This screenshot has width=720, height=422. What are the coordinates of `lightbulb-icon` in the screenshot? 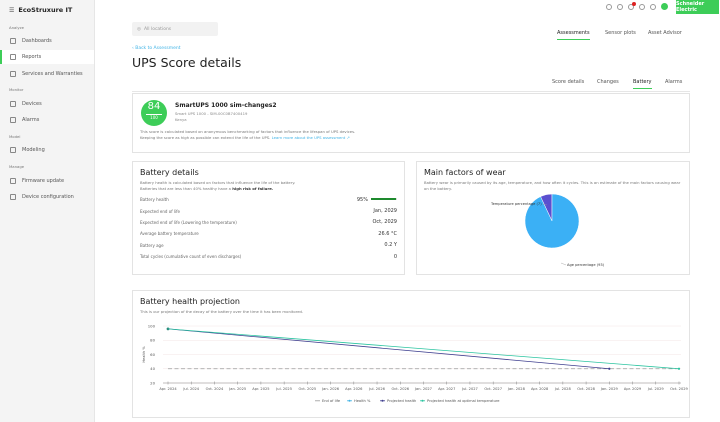 It's located at (642, 6).